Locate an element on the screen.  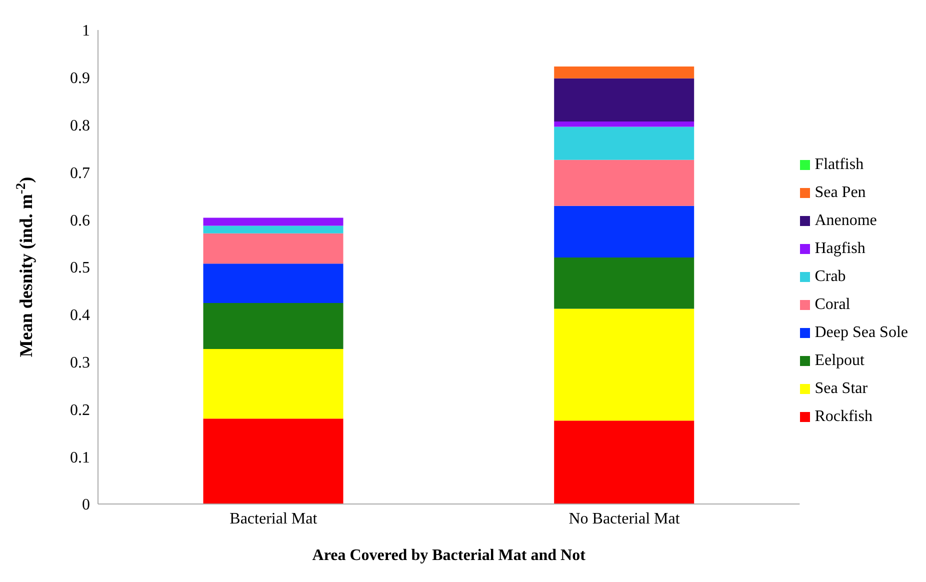
legend-label: Crab is located at coordinates (830, 277).